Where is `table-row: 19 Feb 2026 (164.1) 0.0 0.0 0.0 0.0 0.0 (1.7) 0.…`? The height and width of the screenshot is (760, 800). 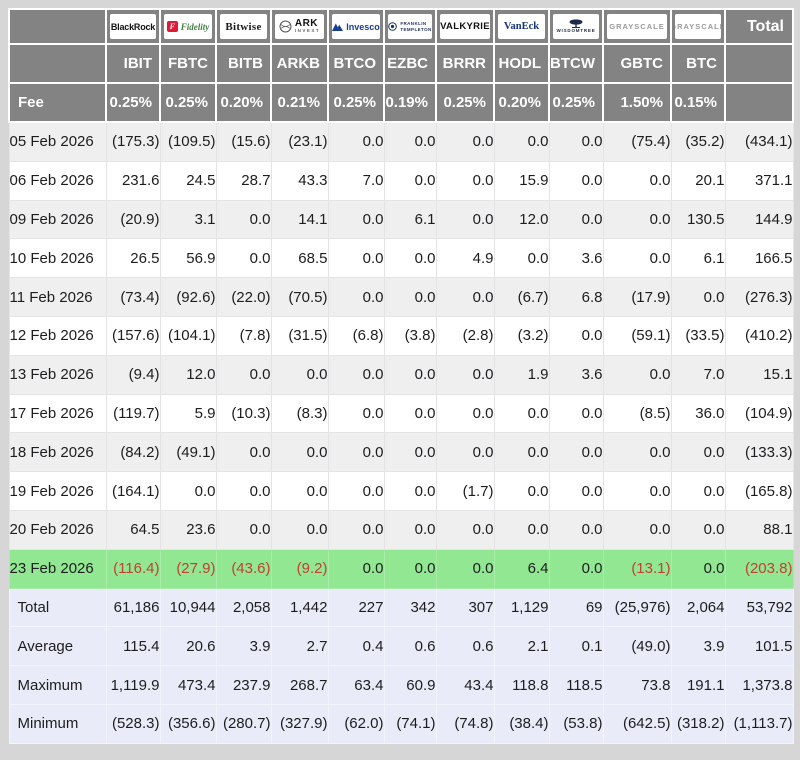 table-row: 19 Feb 2026 (164.1) 0.0 0.0 0.0 0.0 0.0 (1.7) 0.… is located at coordinates (401, 491).